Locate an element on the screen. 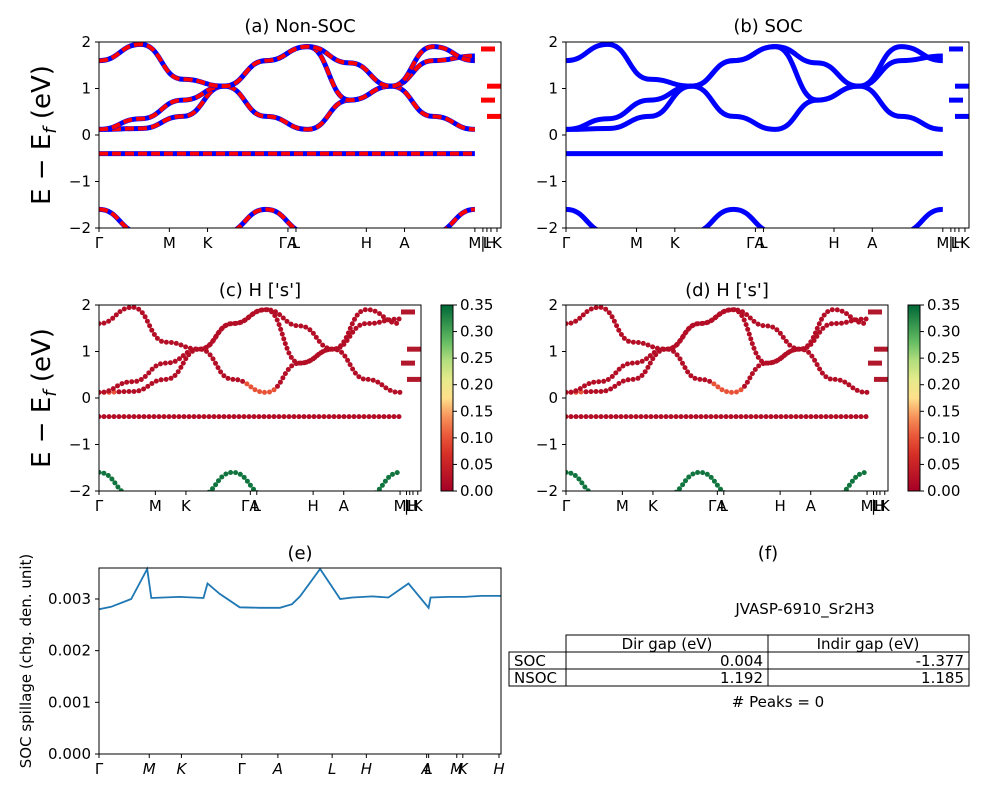 The height and width of the screenshot is (800, 1000). y-tick-label: 0.001 is located at coordinates (69, 702).